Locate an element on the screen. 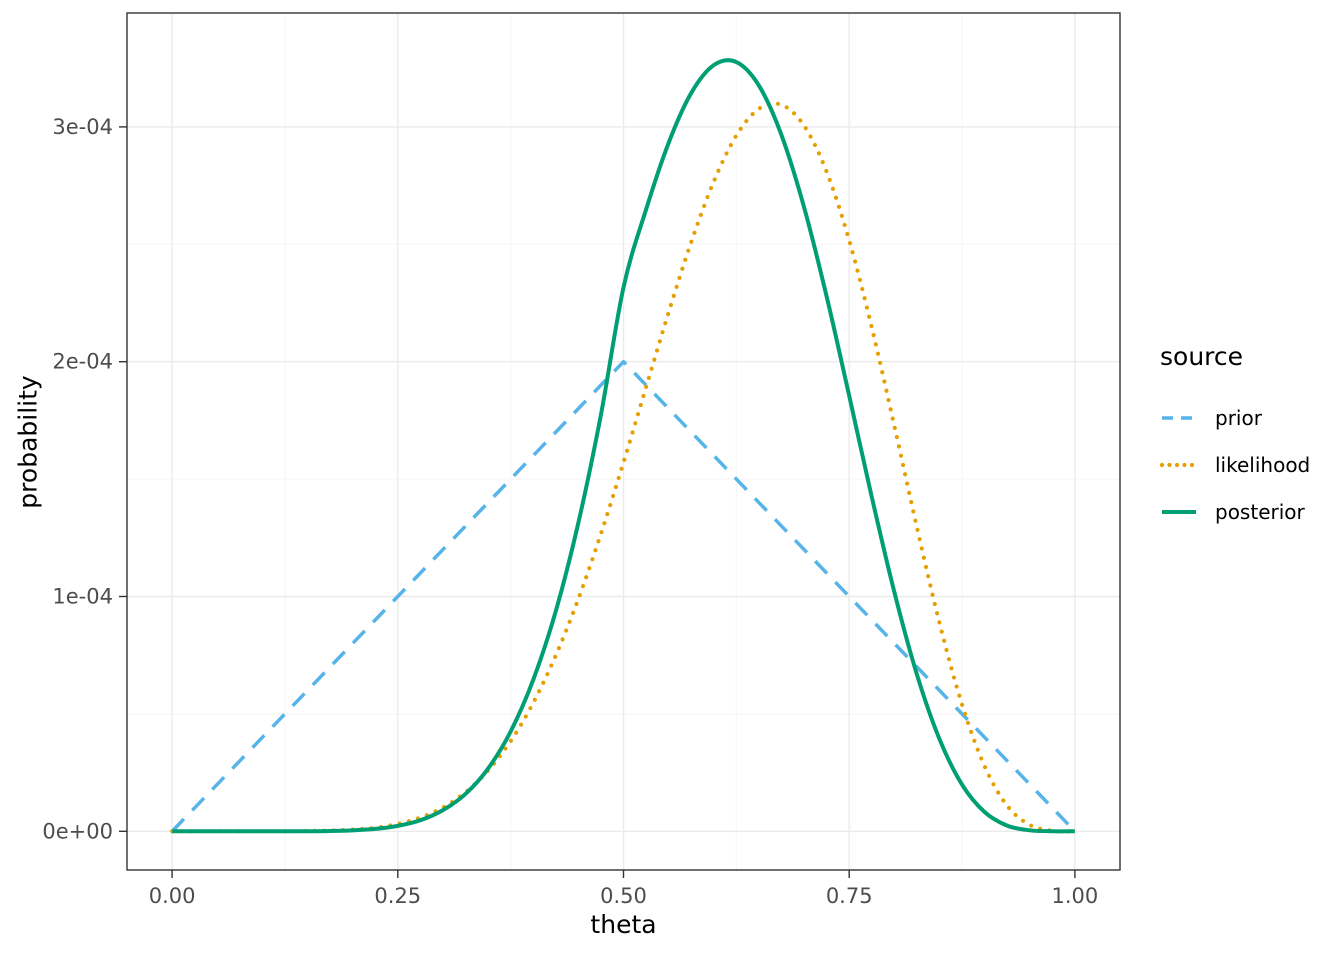  x-tick-label: 0.25 is located at coordinates (397, 896).